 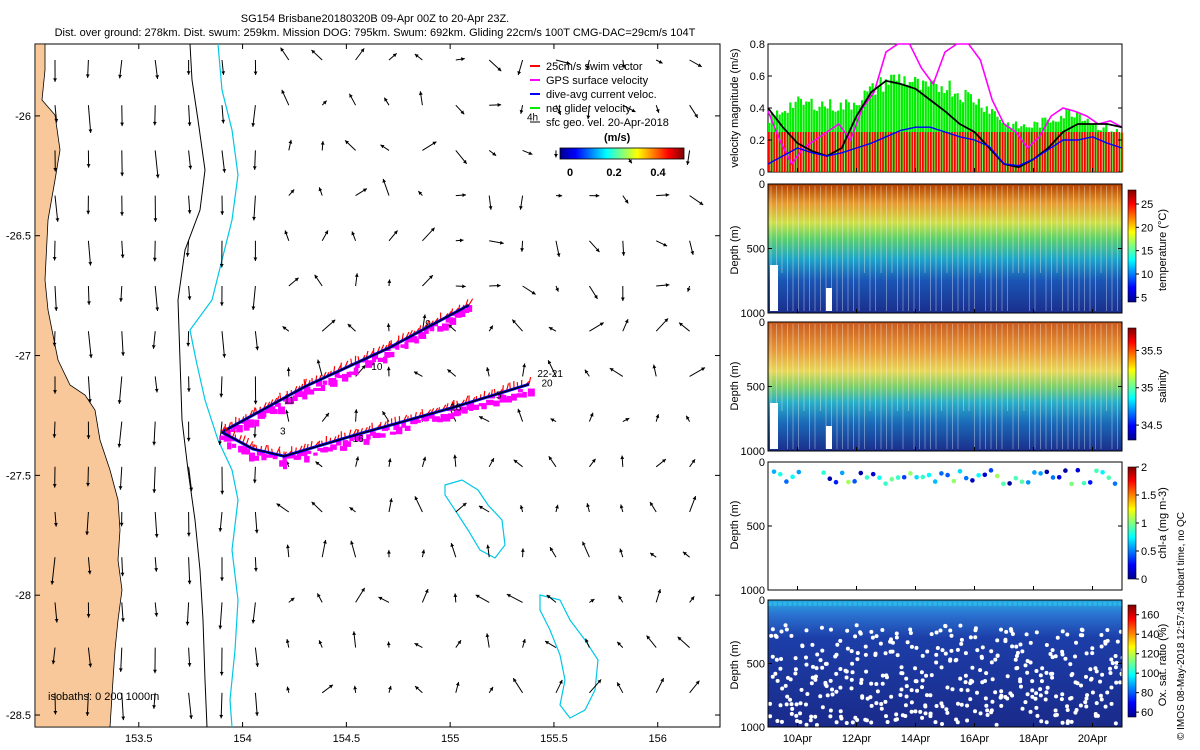 I want to click on oxygen-cb-tick-label: 120, so click(x=1150, y=655).